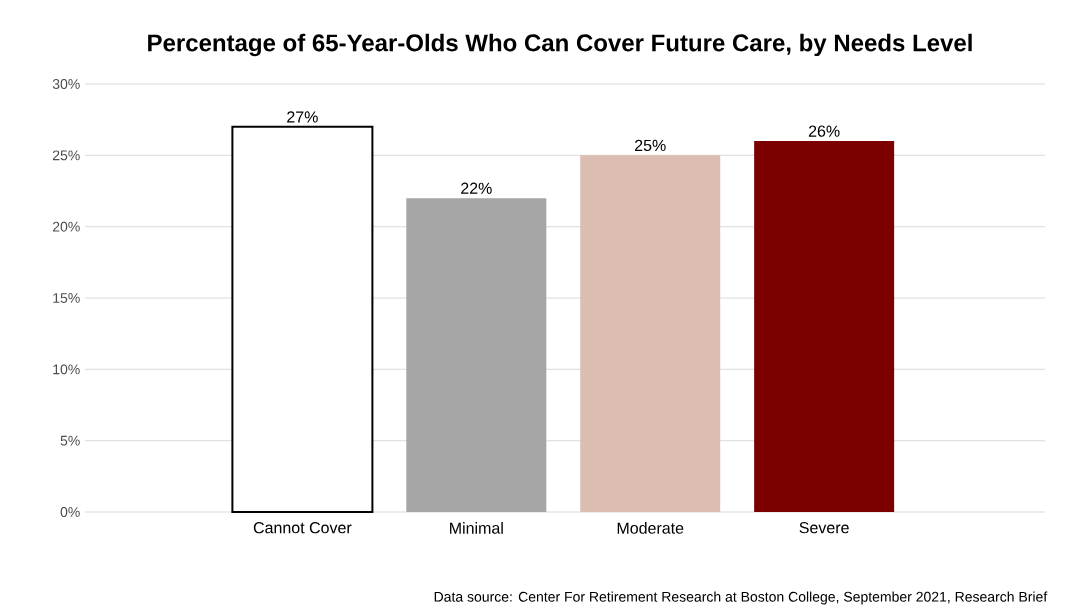 The width and height of the screenshot is (1078, 614). I want to click on y-tick-label: 0%, so click(70, 512).